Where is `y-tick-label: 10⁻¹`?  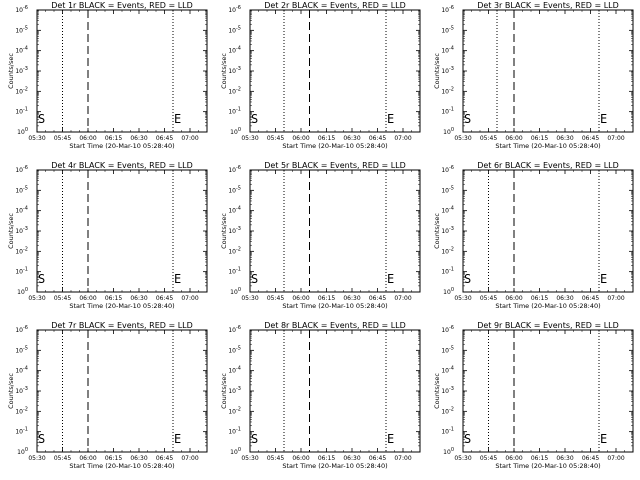 y-tick-label: 10⁻¹ is located at coordinates (234, 111).